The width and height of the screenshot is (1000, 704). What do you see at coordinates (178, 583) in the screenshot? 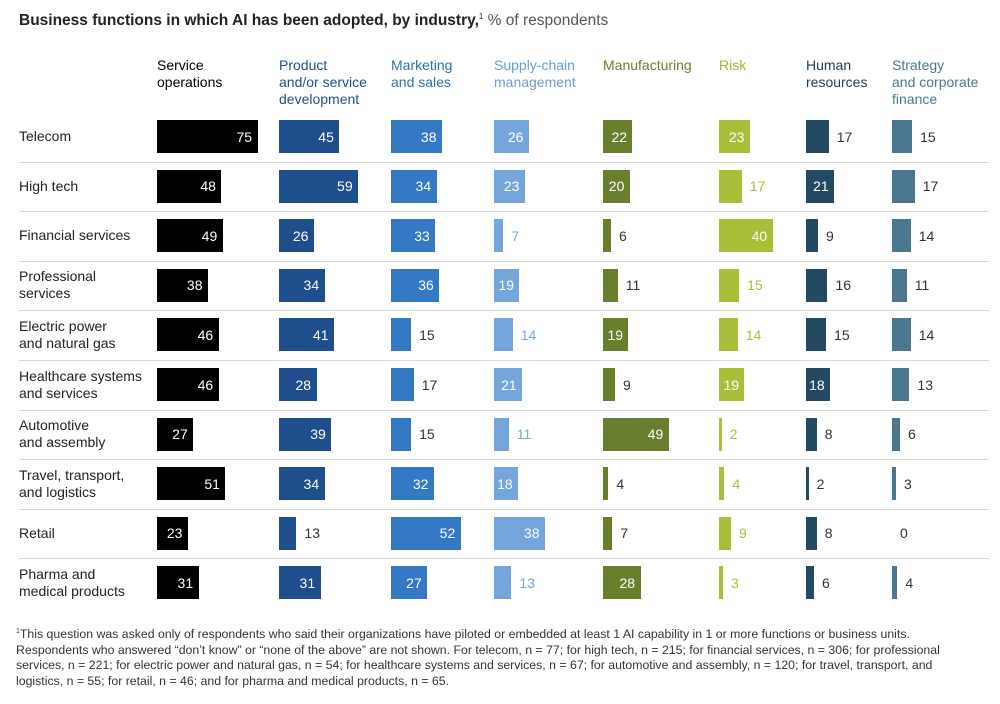
I see `bar-pharma-and-medical-products-service-operations` at bounding box center [178, 583].